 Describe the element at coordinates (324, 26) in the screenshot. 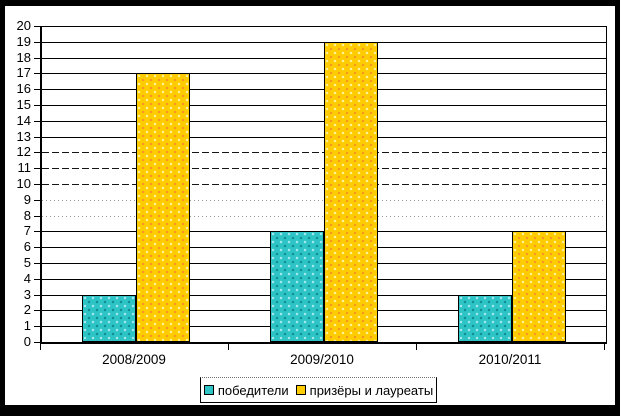

I see `gridline` at that location.